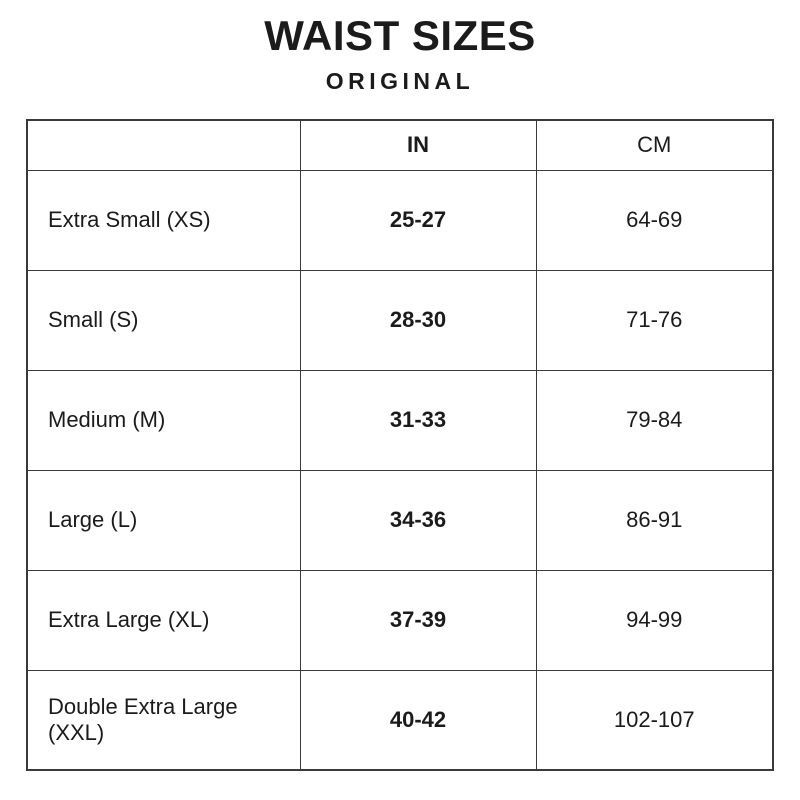  I want to click on size-cm: 86-91, so click(654, 520).